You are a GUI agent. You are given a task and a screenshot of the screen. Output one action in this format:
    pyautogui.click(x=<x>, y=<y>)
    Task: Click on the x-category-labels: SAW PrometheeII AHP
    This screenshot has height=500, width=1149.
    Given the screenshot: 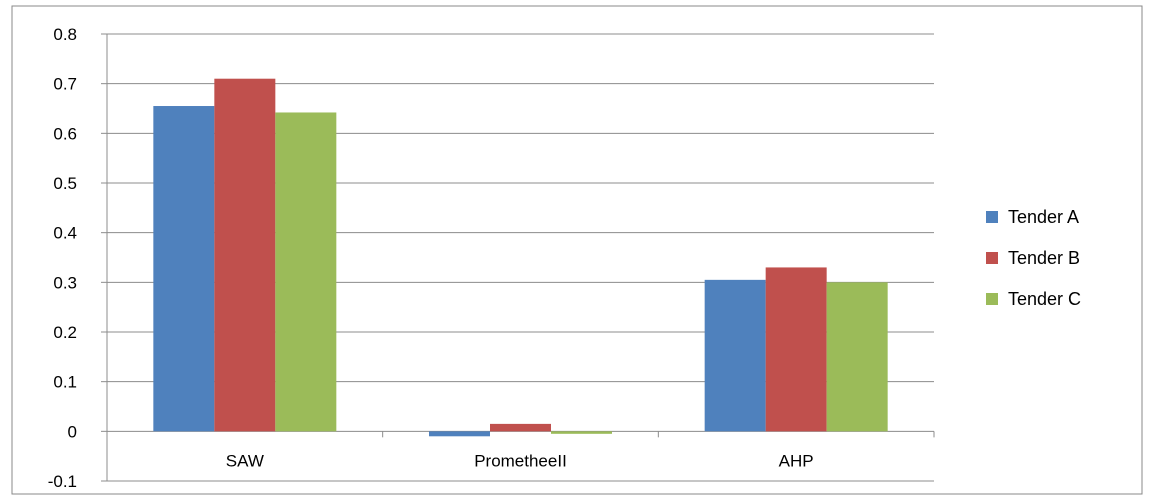 What is the action you would take?
    pyautogui.click(x=520, y=460)
    